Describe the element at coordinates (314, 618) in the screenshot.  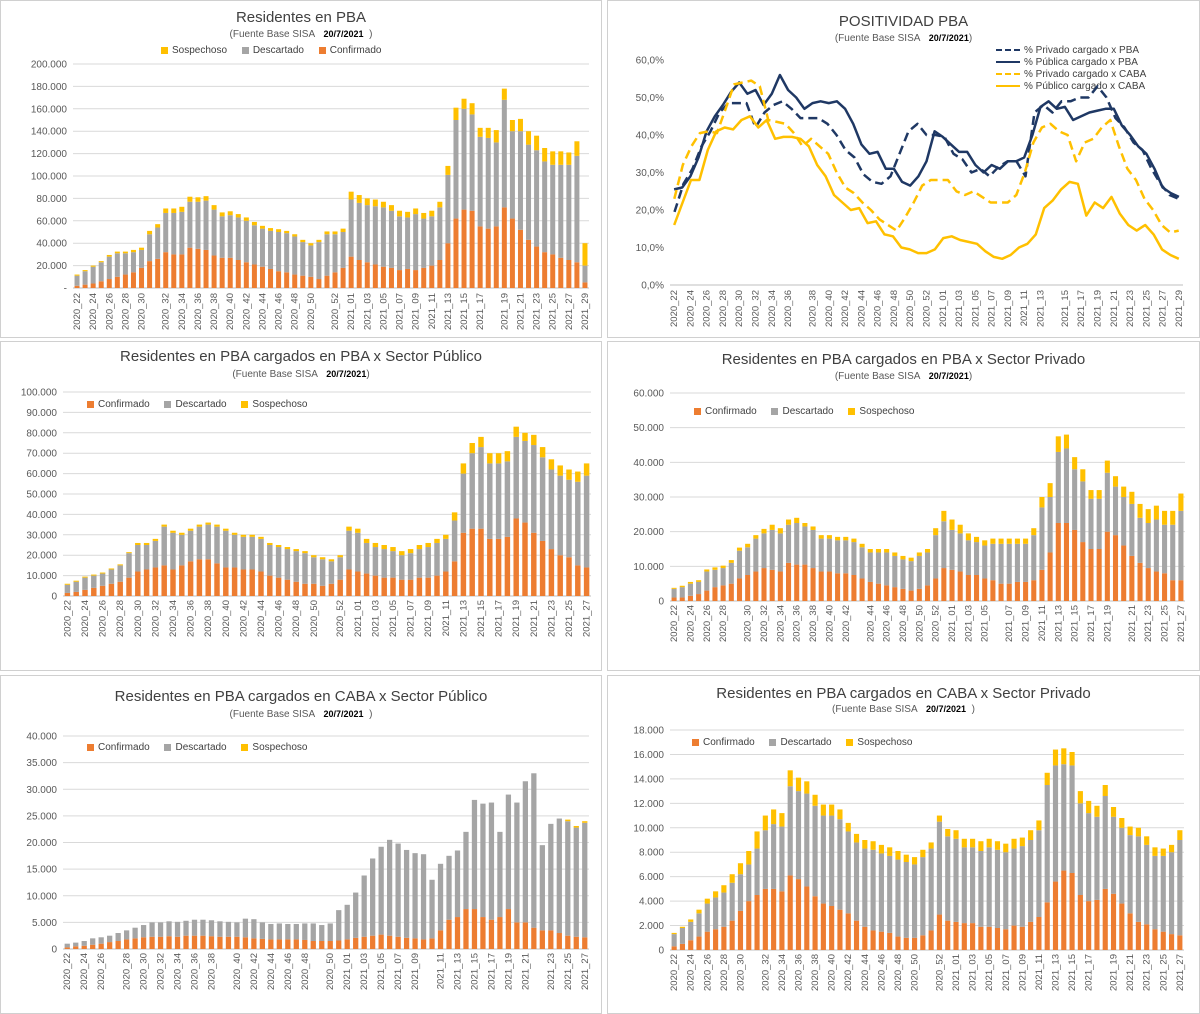
I see `x-tick-label: 2020_50` at that location.